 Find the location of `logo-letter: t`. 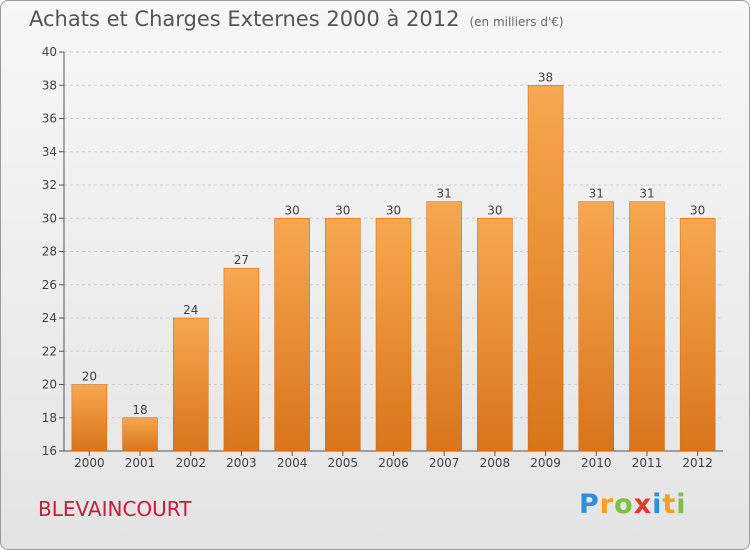

logo-letter: t is located at coordinates (669, 504).